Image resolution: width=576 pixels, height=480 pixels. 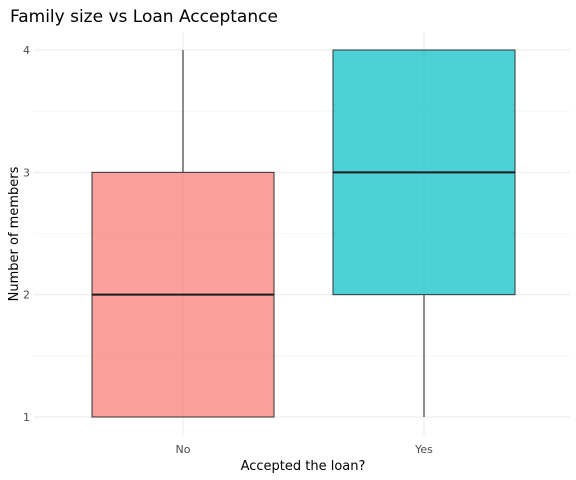 I want to click on x-axis-ticks: No Yes, so click(x=305, y=449).